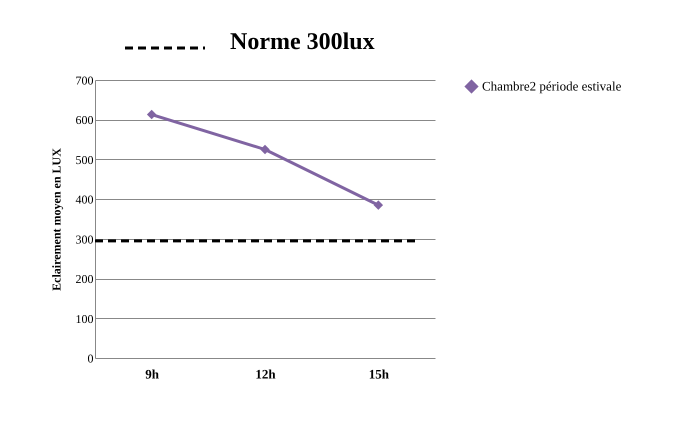 This screenshot has width=683, height=427. Describe the element at coordinates (85, 159) in the screenshot. I see `y-tick-label: 500` at that location.